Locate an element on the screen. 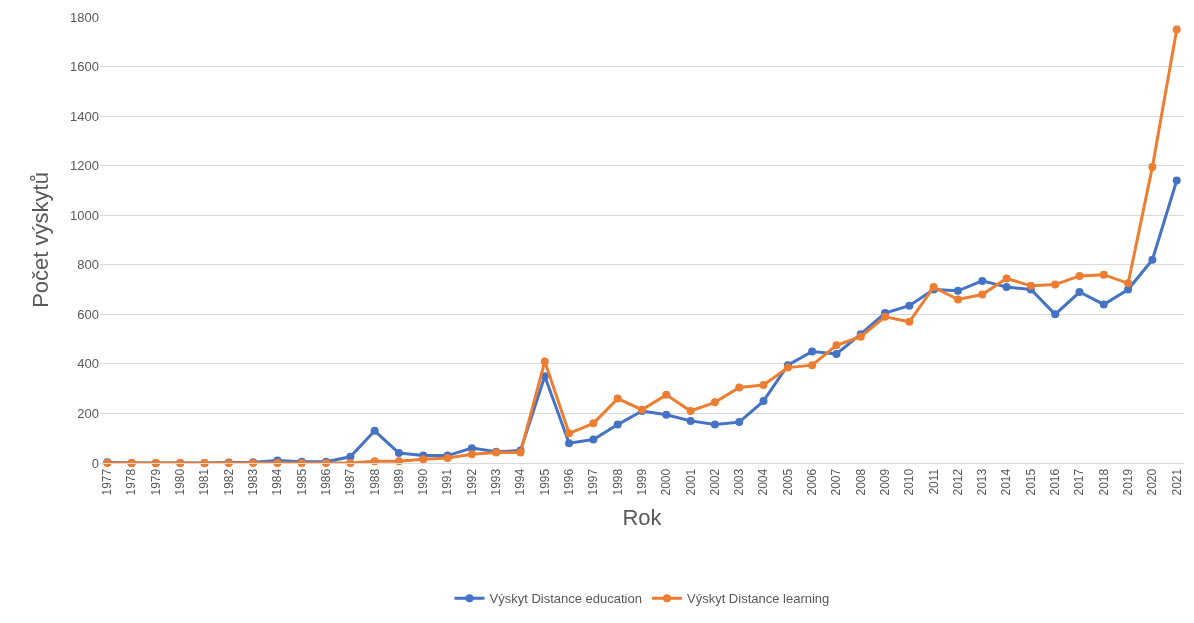 The height and width of the screenshot is (623, 1194). x-tick-label: 2010 is located at coordinates (909, 482).